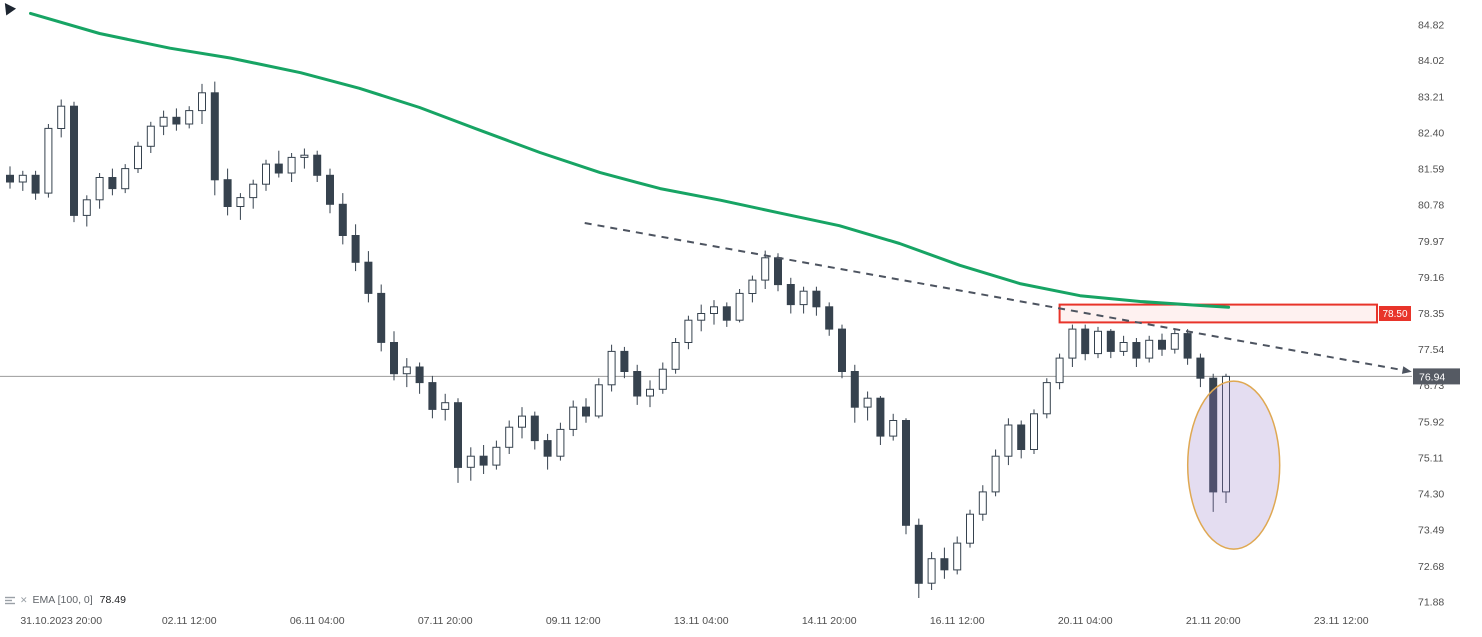  Describe the element at coordinates (1431, 531) in the screenshot. I see `price-tick-label: 73.49` at that location.